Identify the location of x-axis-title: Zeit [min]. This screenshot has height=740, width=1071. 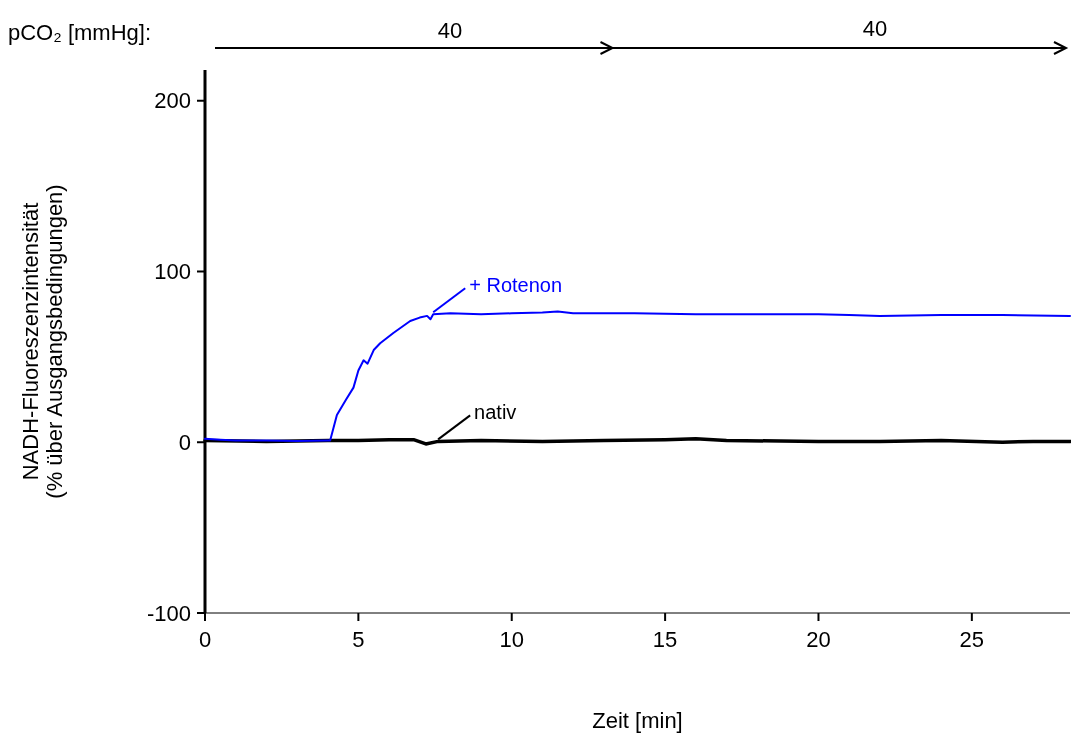
(637, 720).